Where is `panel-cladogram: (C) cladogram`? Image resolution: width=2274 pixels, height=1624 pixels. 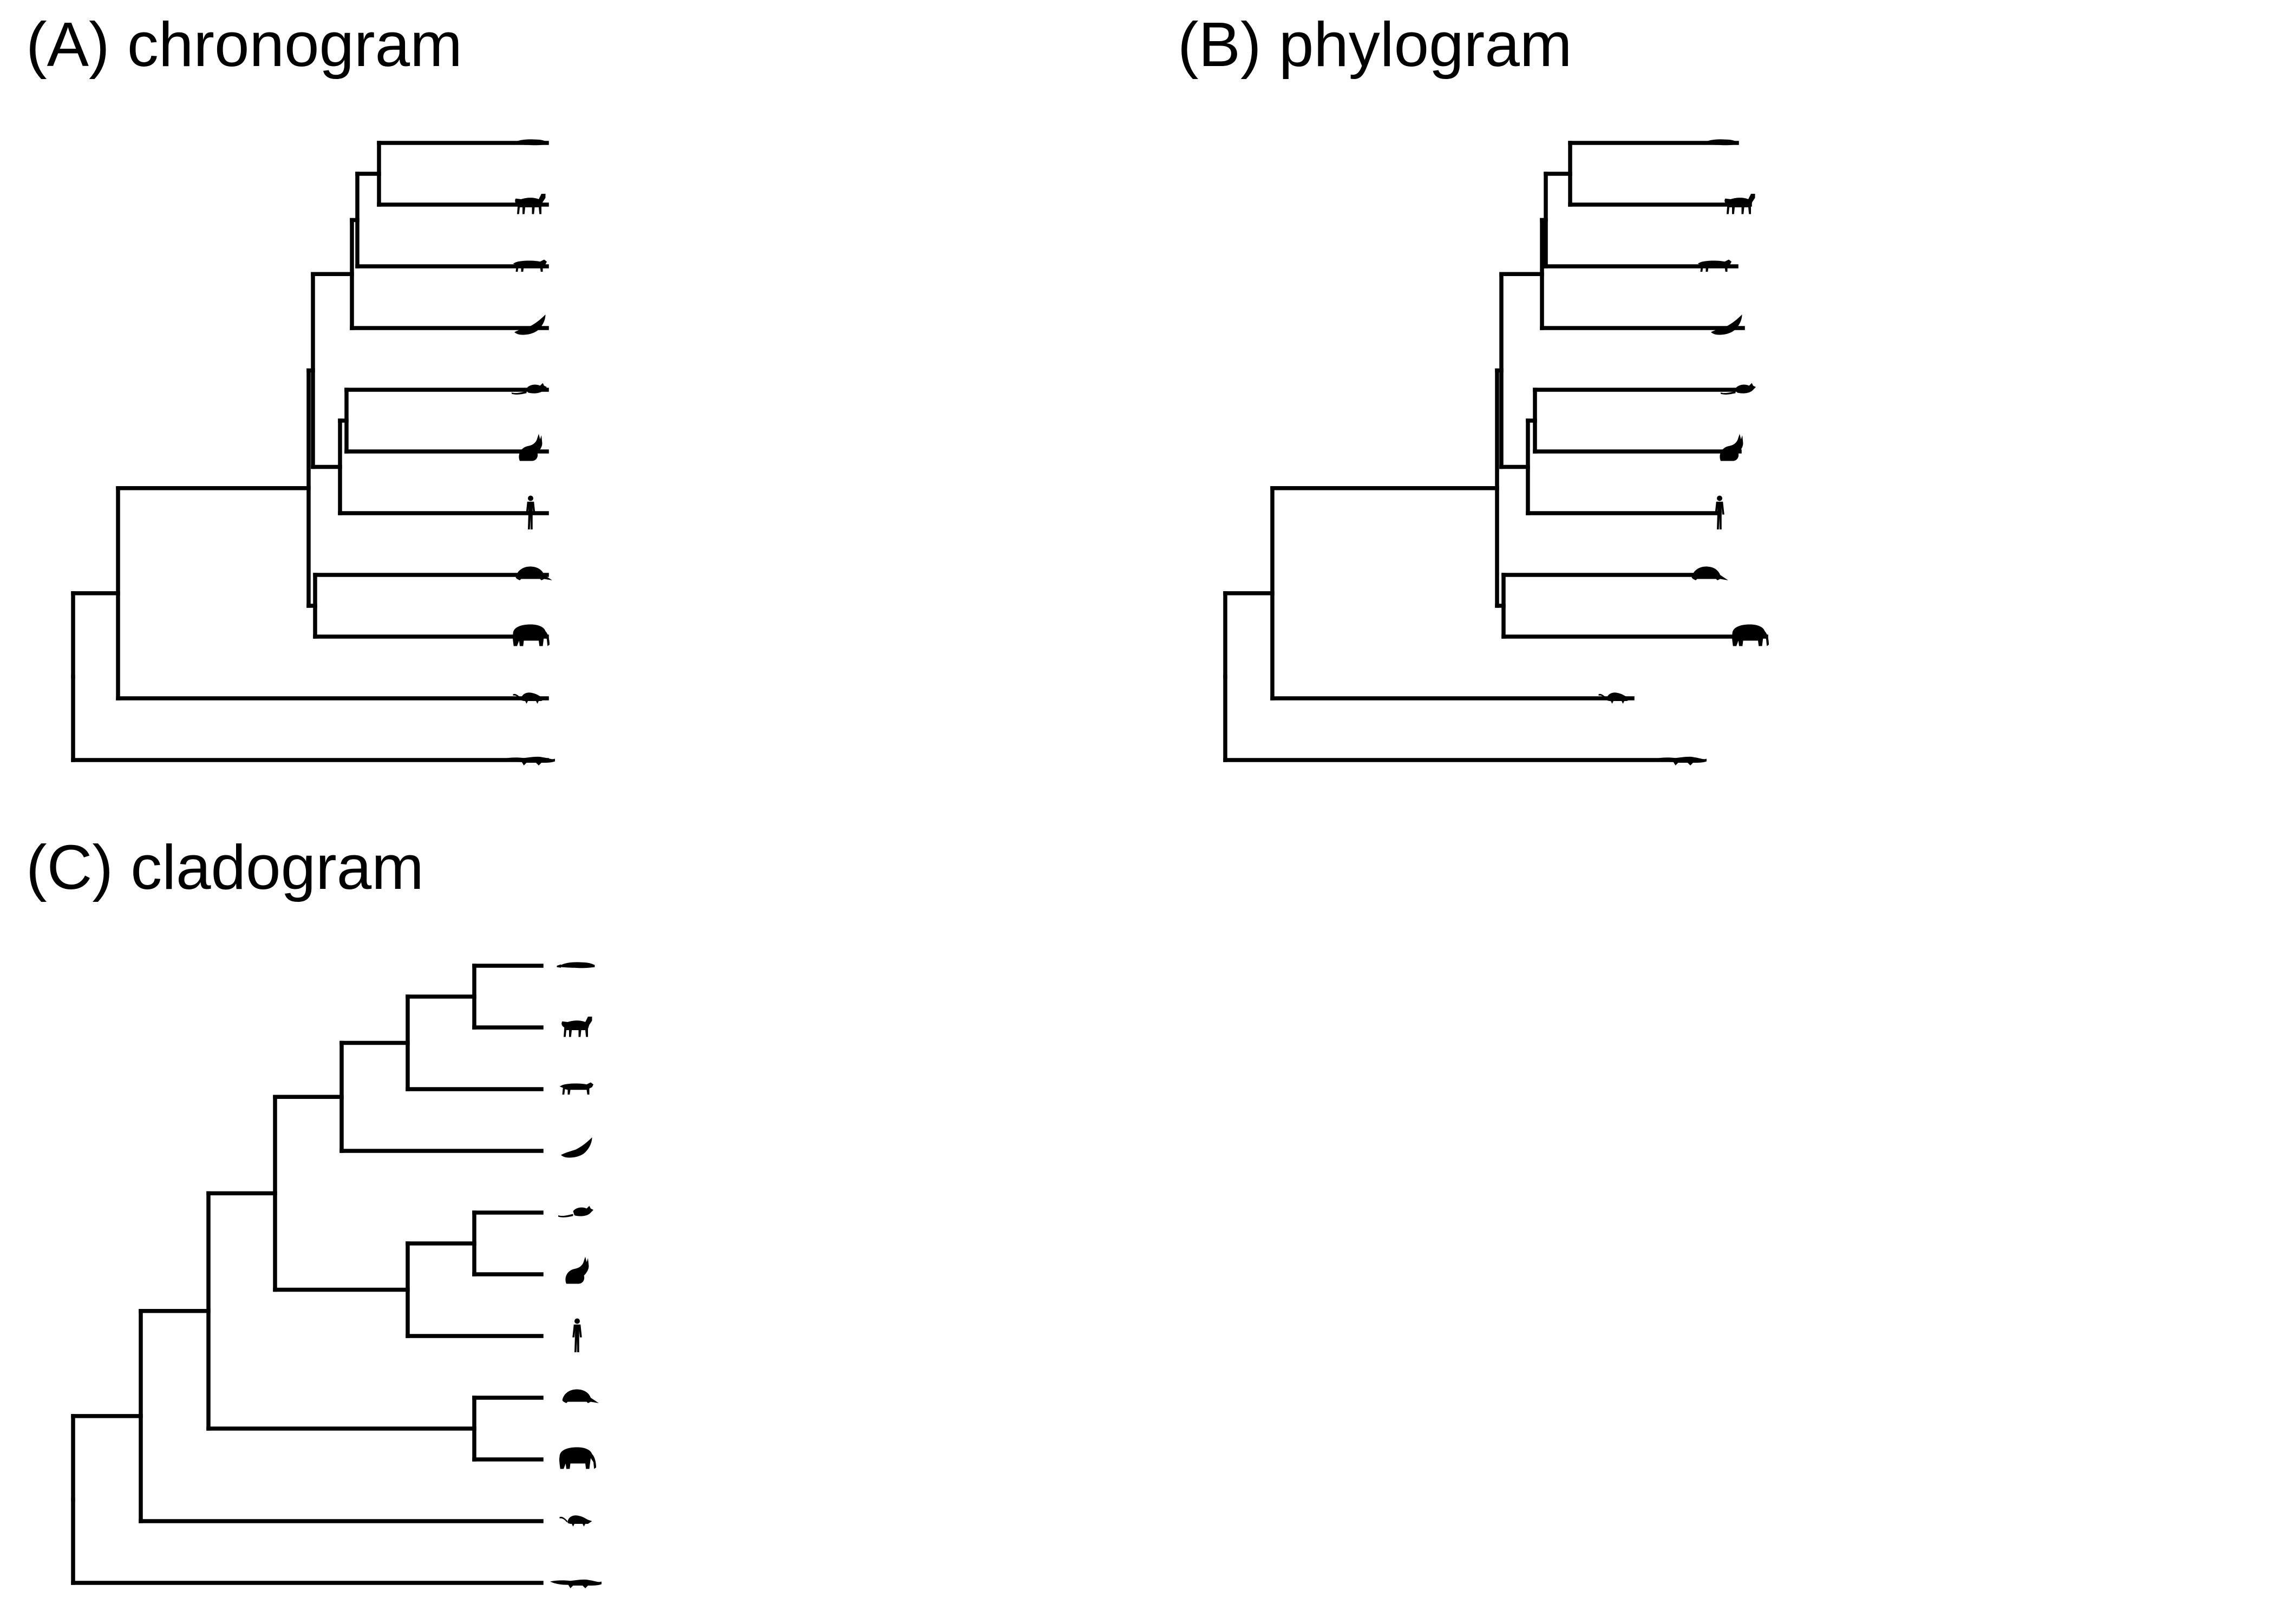 panel-cladogram: (C) cladogram is located at coordinates (314, 1210).